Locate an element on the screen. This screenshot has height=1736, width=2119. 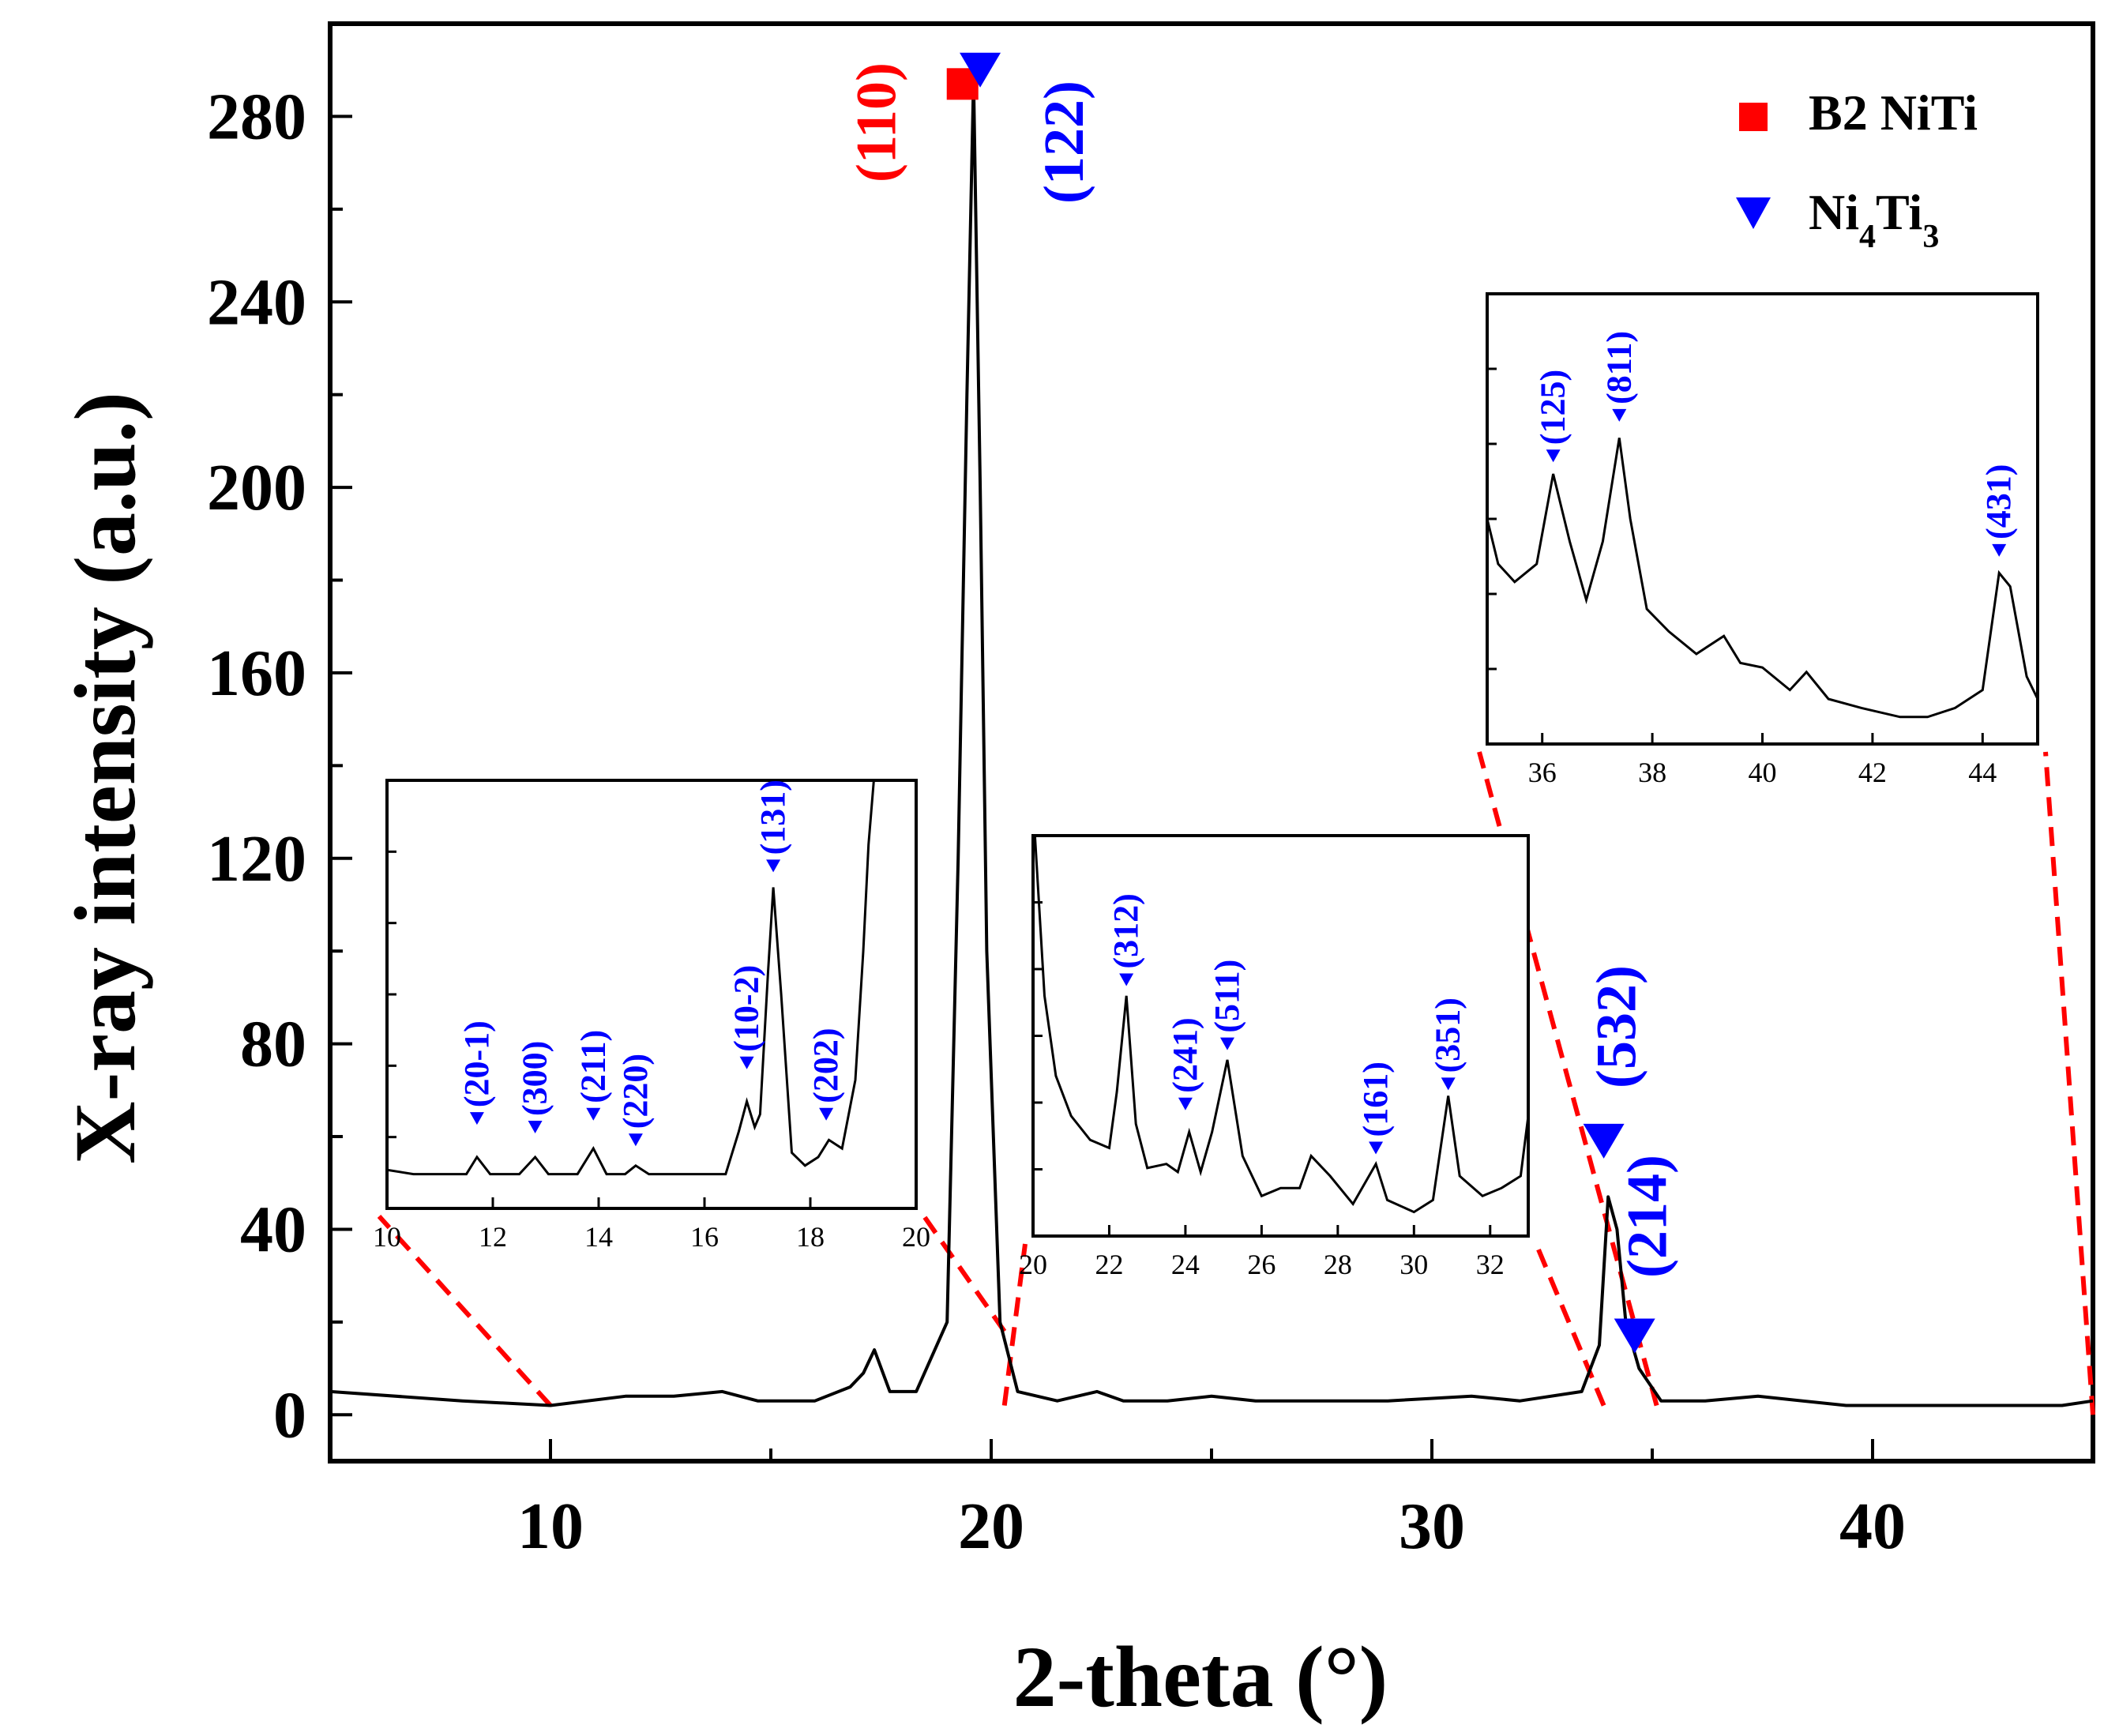
inset-x-tick-label: 32 is located at coordinates (1490, 1265).